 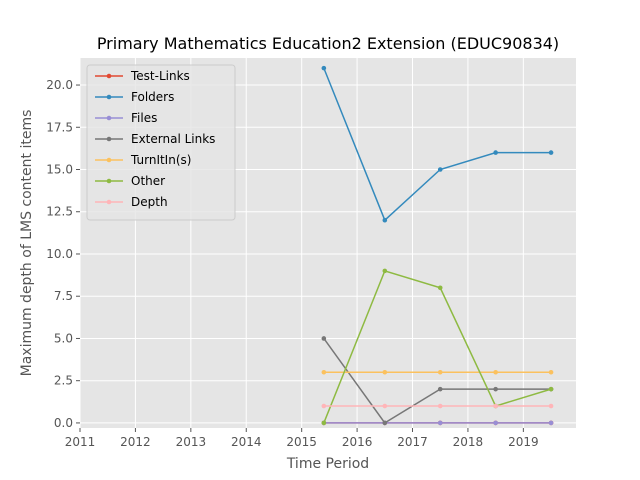 What do you see at coordinates (59, 212) in the screenshot?
I see `y-tick-label: 12.5` at bounding box center [59, 212].